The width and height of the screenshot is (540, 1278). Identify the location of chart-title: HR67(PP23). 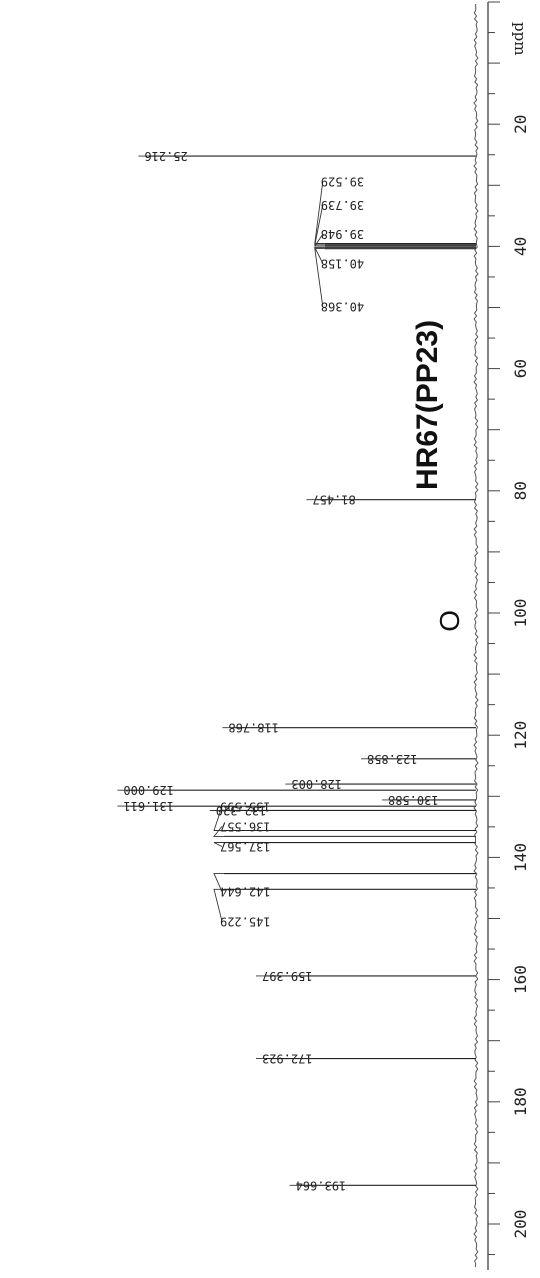
(427, 405).